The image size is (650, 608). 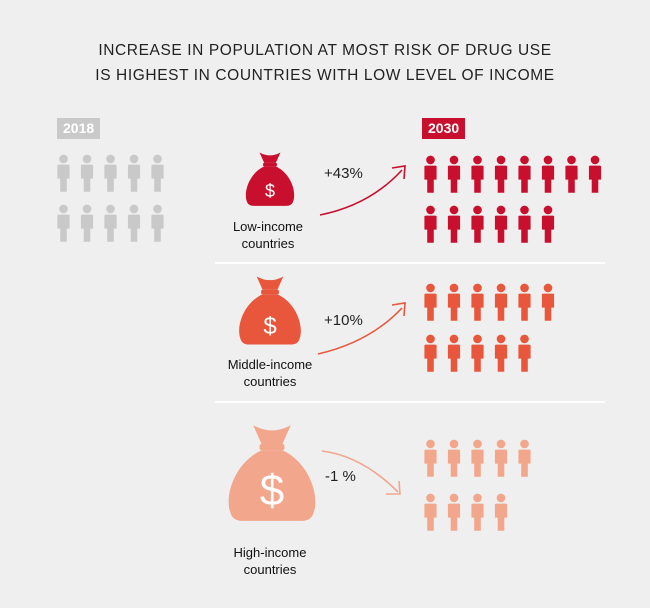 I want to click on people-2030-middle-income, so click(x=489, y=327).